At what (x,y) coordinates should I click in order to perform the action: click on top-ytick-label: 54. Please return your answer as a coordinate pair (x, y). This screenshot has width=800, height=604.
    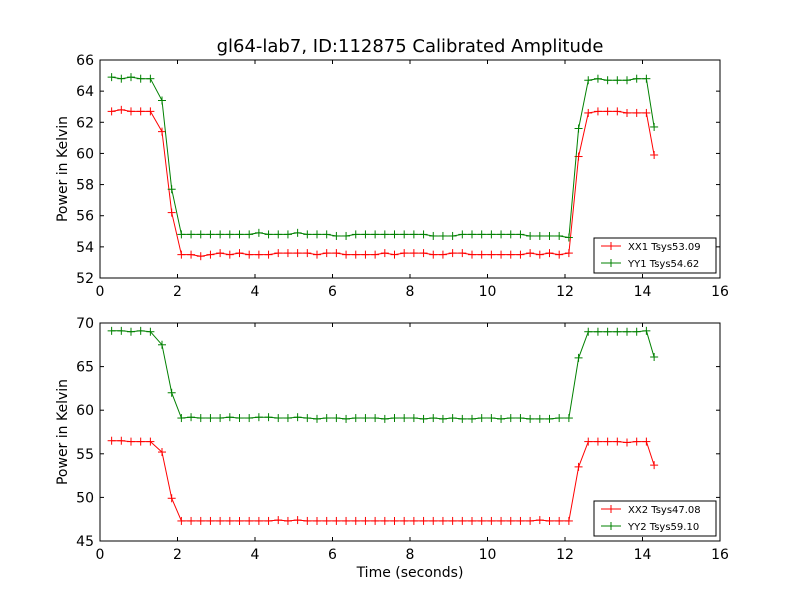
    Looking at the image, I should click on (85, 248).